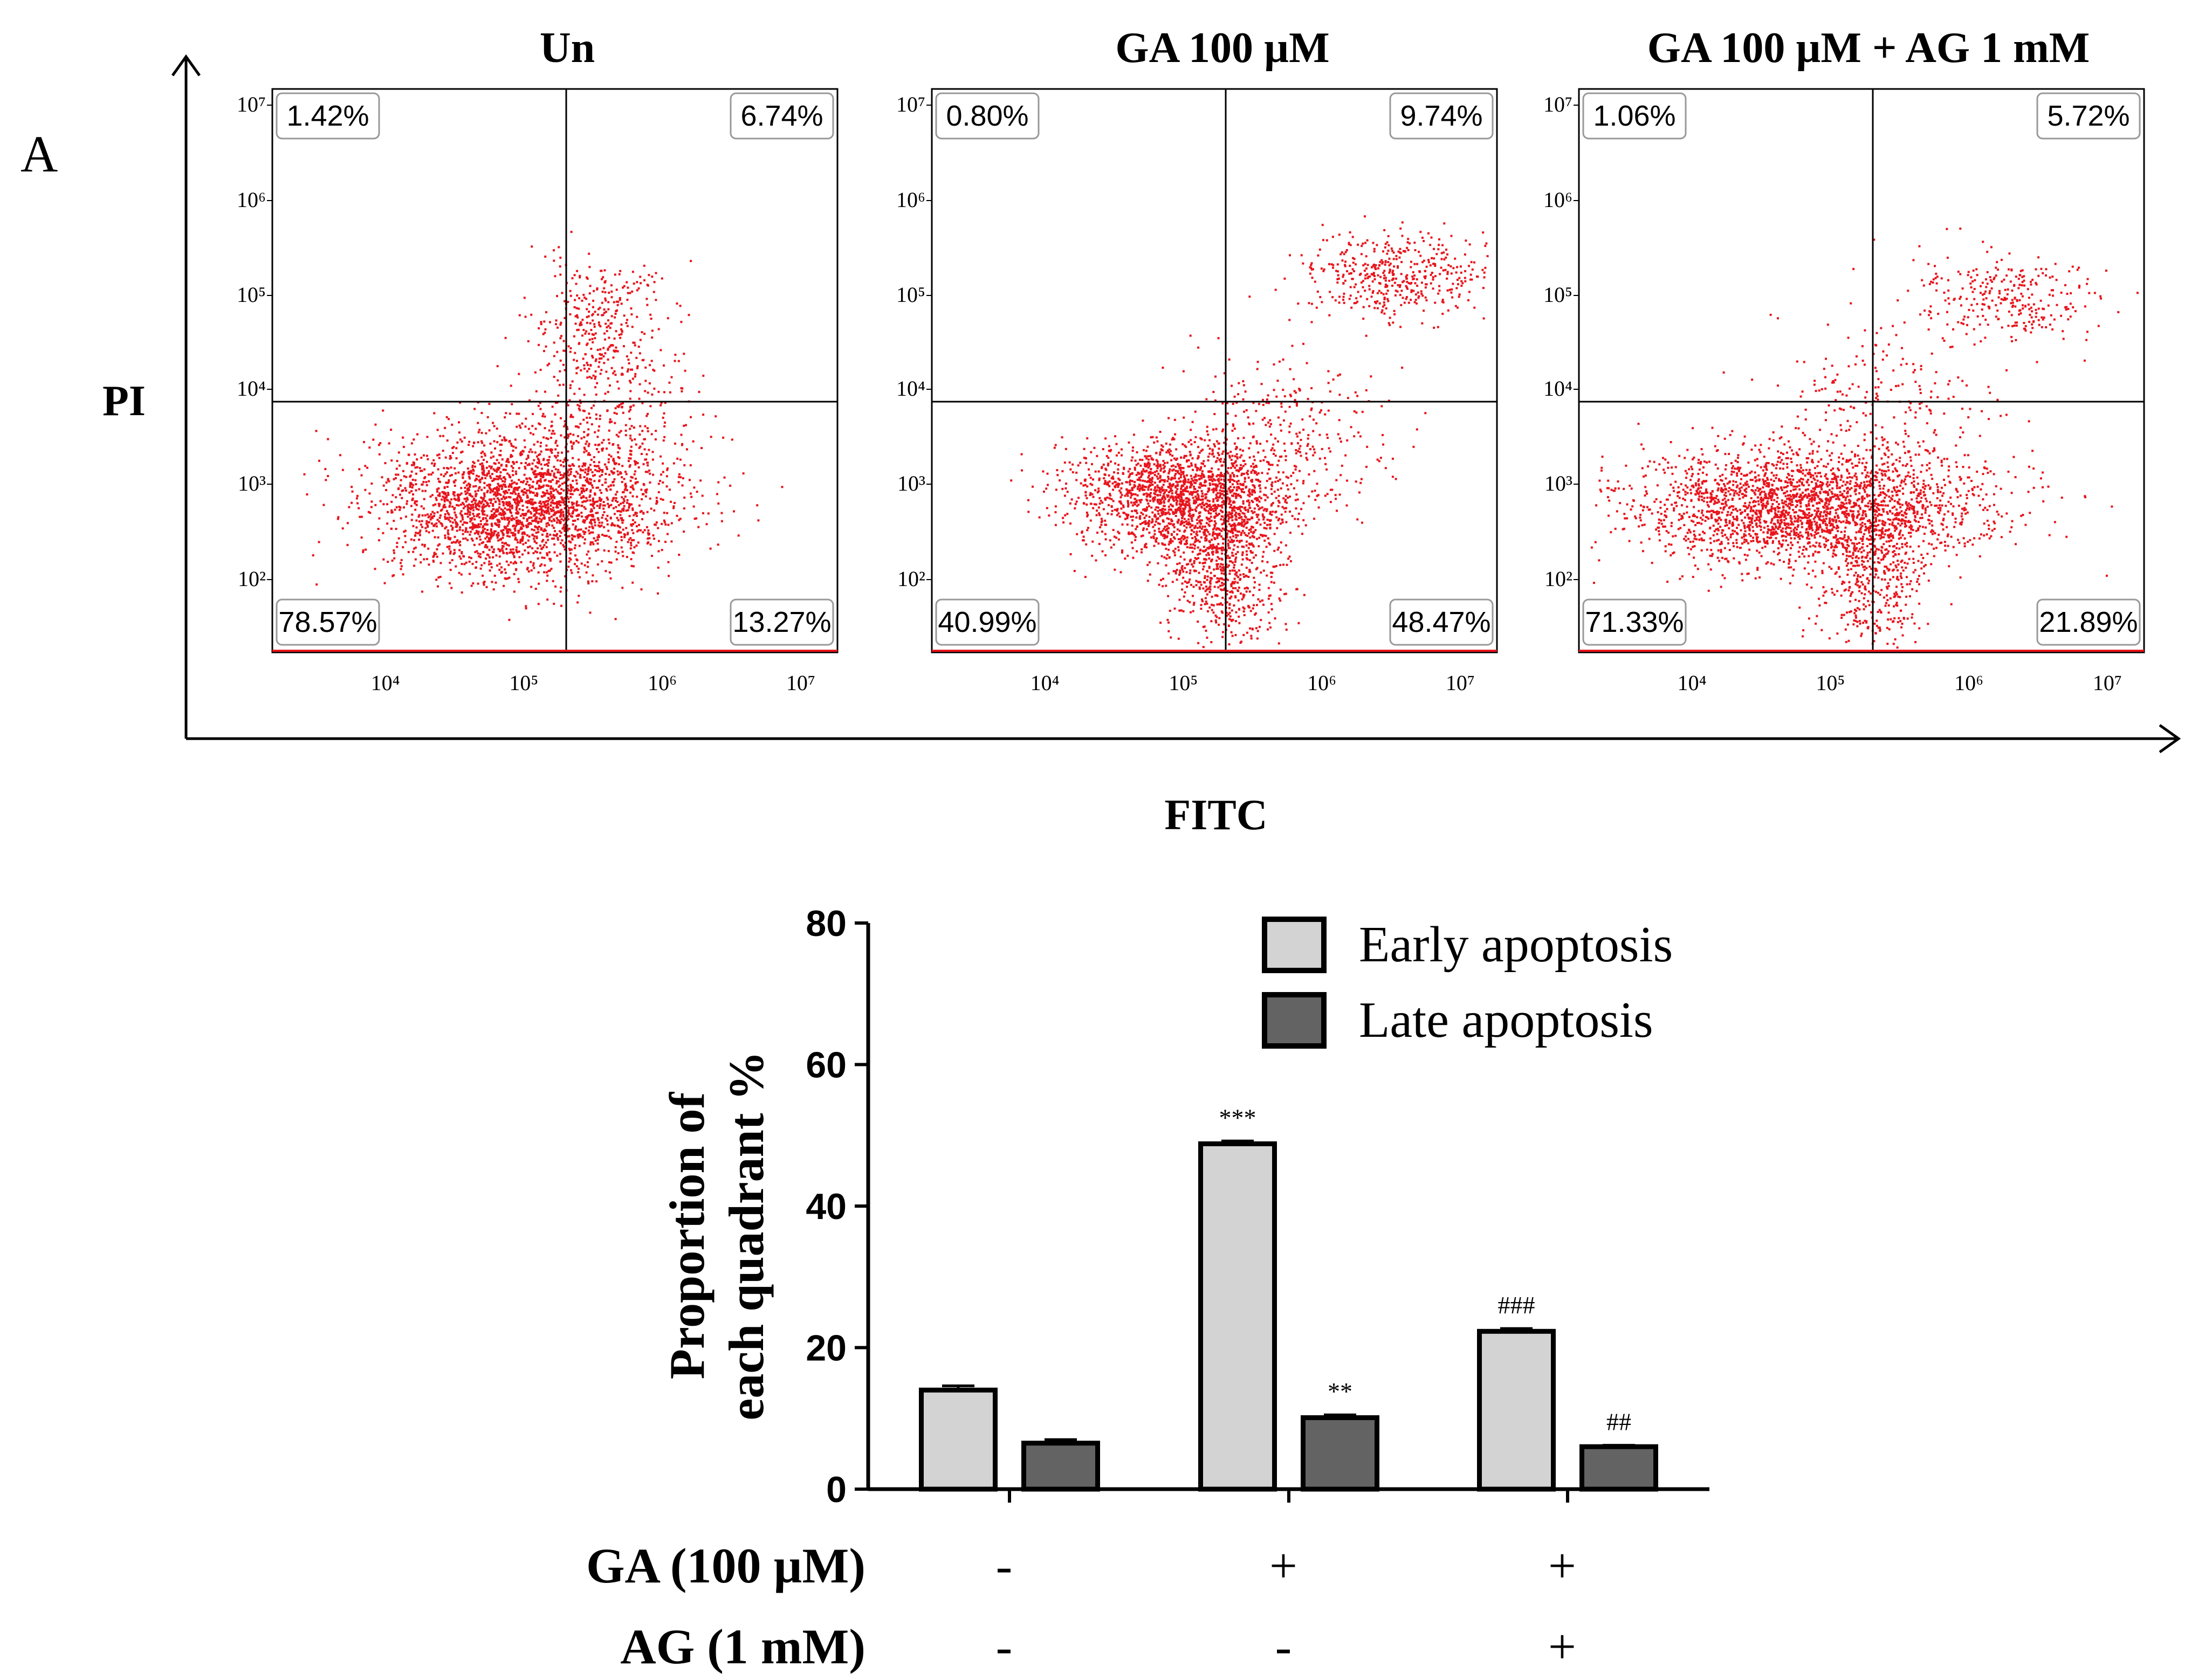 The width and height of the screenshot is (2212, 1680). What do you see at coordinates (124, 401) in the screenshot?
I see `flow-y-axis-label: PI` at bounding box center [124, 401].